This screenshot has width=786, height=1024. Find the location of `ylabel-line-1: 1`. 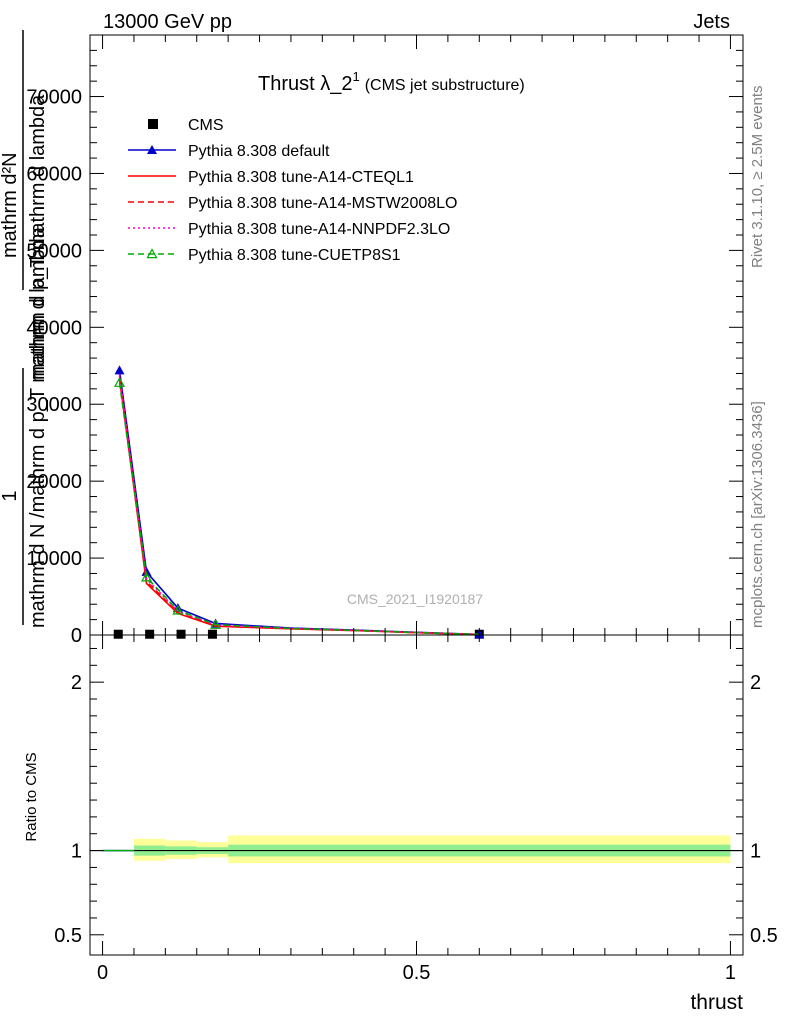

ylabel-line-1: 1 is located at coordinates (10, 495).